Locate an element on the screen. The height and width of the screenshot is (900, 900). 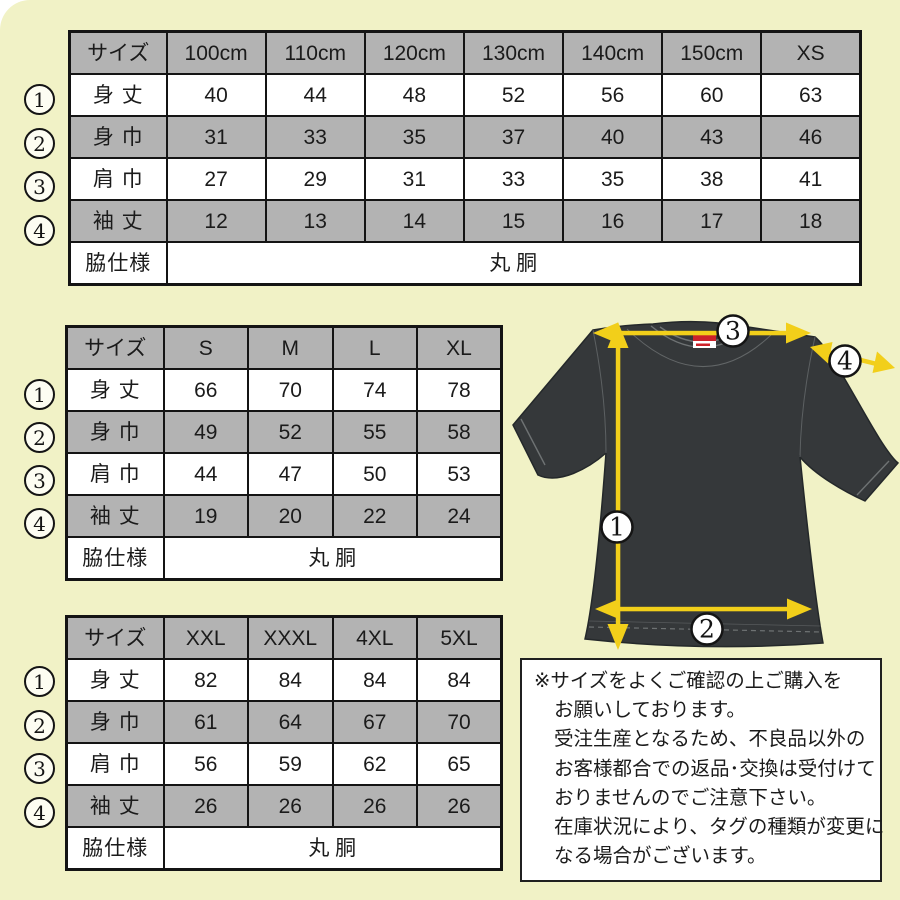
value-cell: 20 is located at coordinates (290, 516).